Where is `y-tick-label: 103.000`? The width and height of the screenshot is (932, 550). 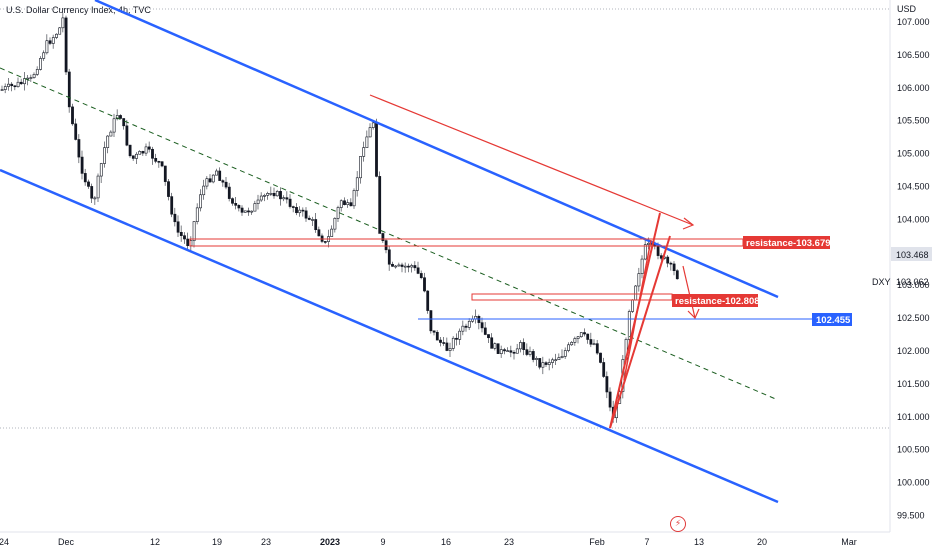 y-tick-label: 103.000 is located at coordinates (913, 285).